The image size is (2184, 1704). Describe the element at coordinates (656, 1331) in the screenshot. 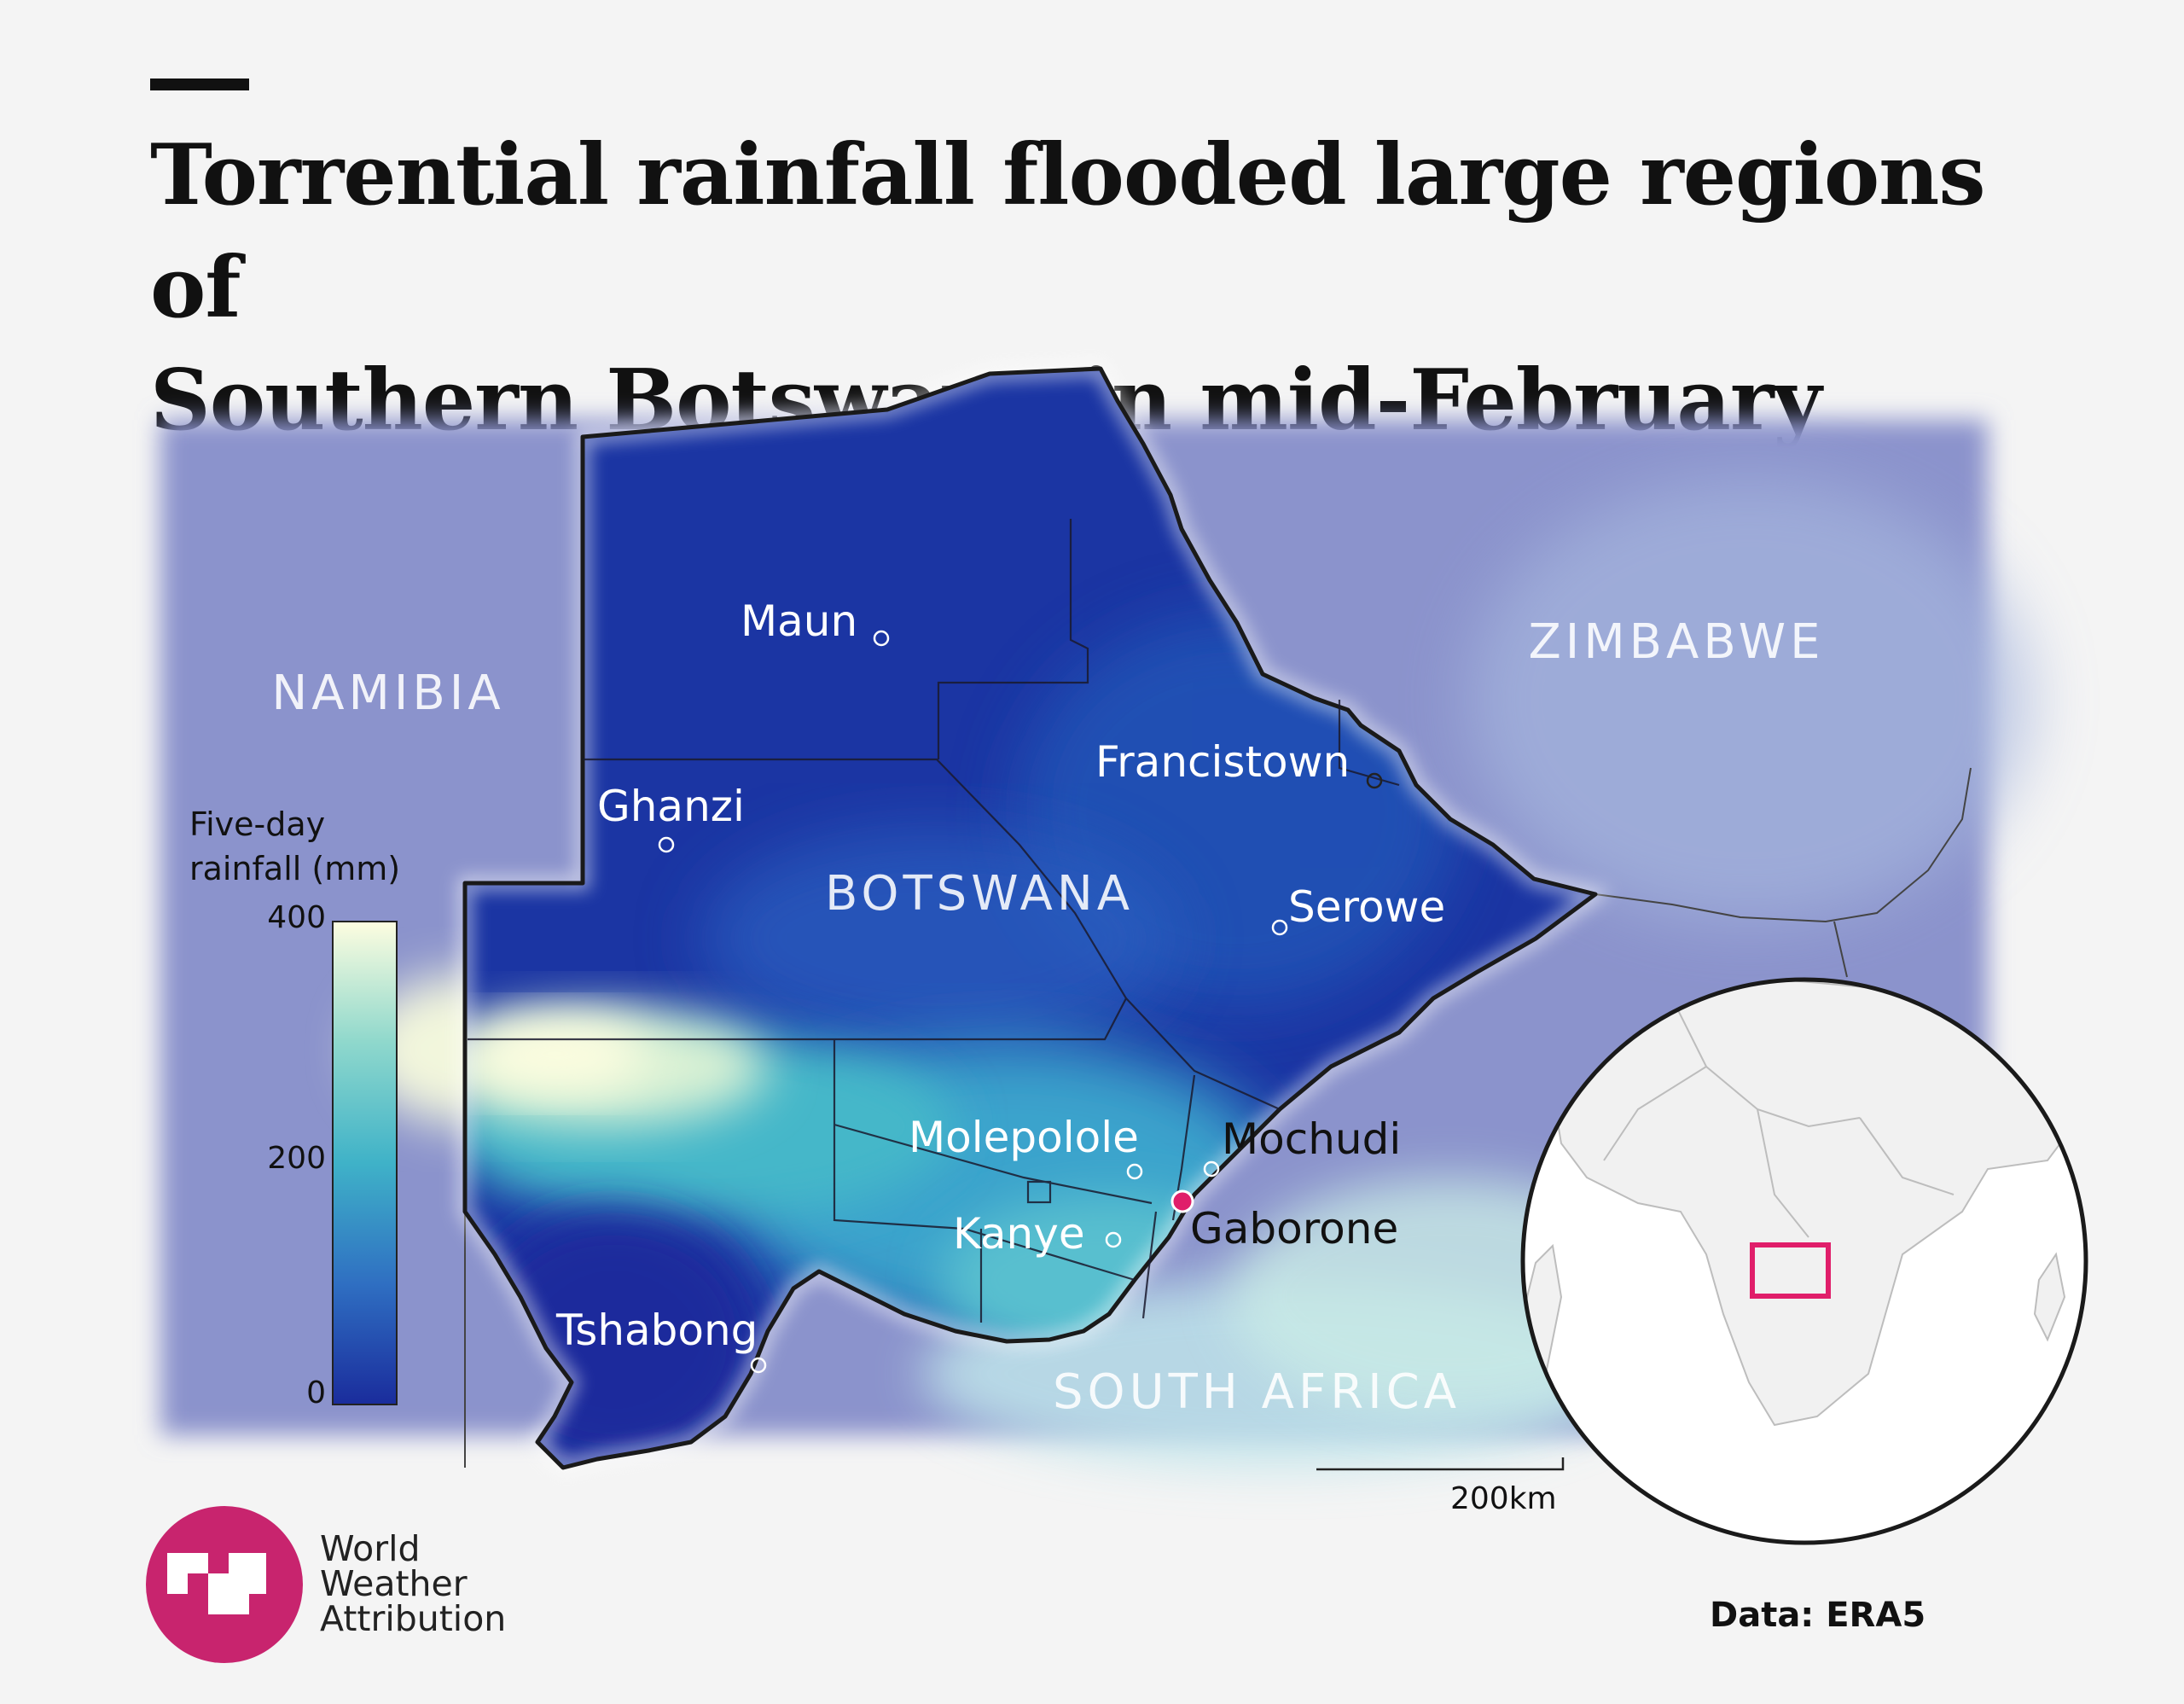

I see `city-label: Tshabong` at that location.